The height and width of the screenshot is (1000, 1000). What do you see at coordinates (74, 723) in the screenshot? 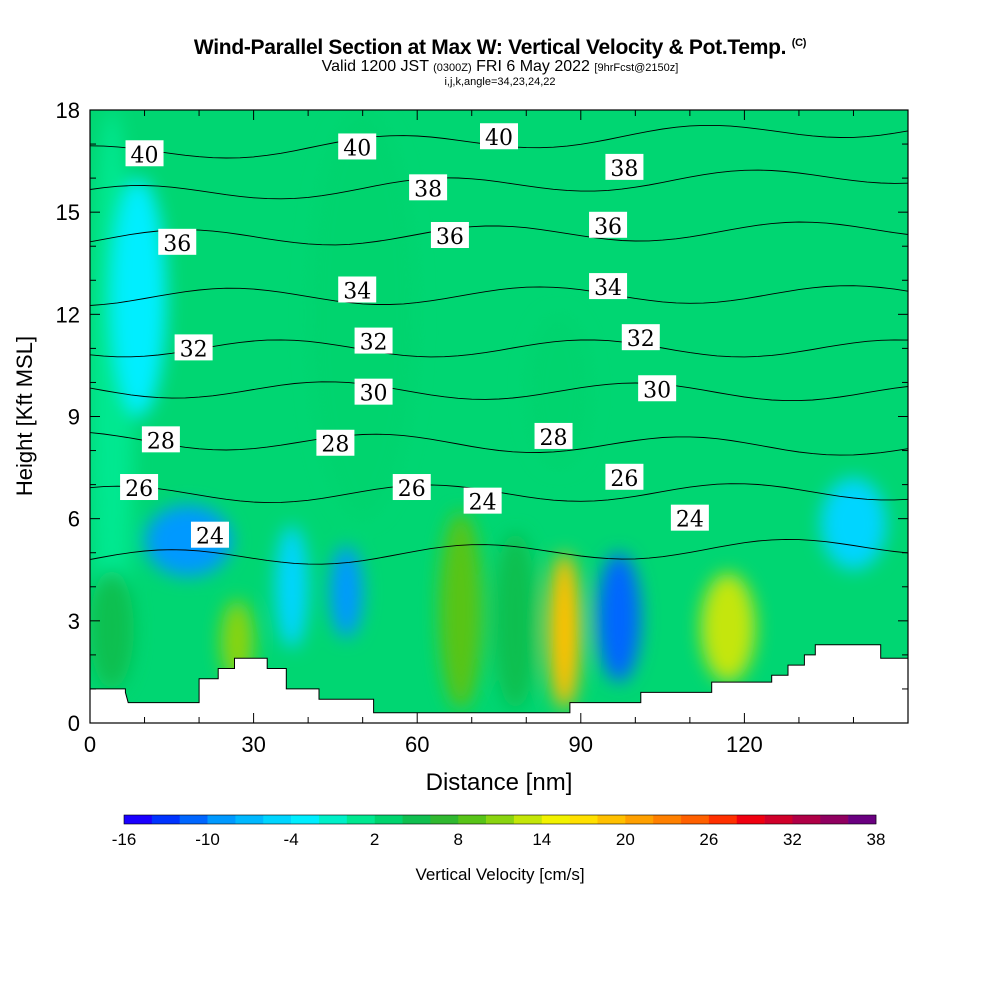
I see `y-tick-label: 0` at bounding box center [74, 723].